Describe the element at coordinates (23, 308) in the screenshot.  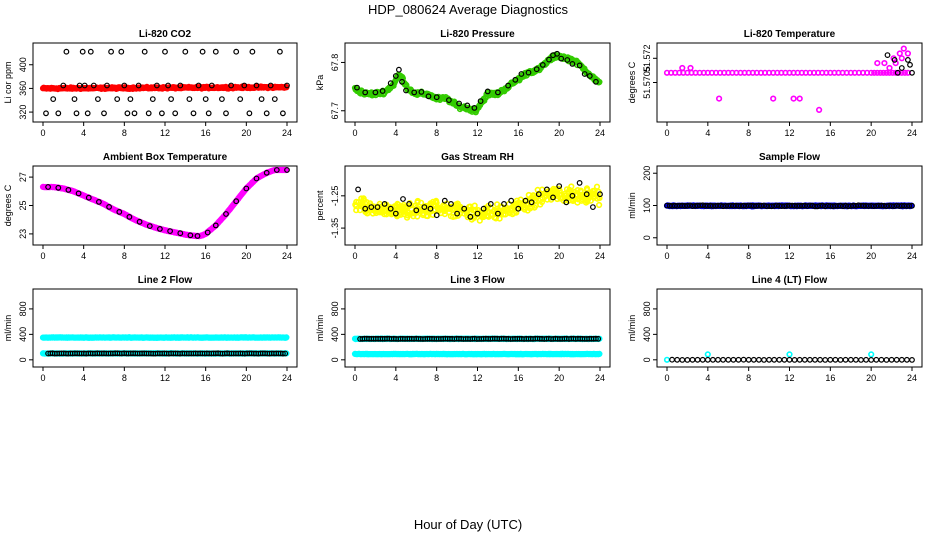
I see `y-tick-label: 800` at that location.